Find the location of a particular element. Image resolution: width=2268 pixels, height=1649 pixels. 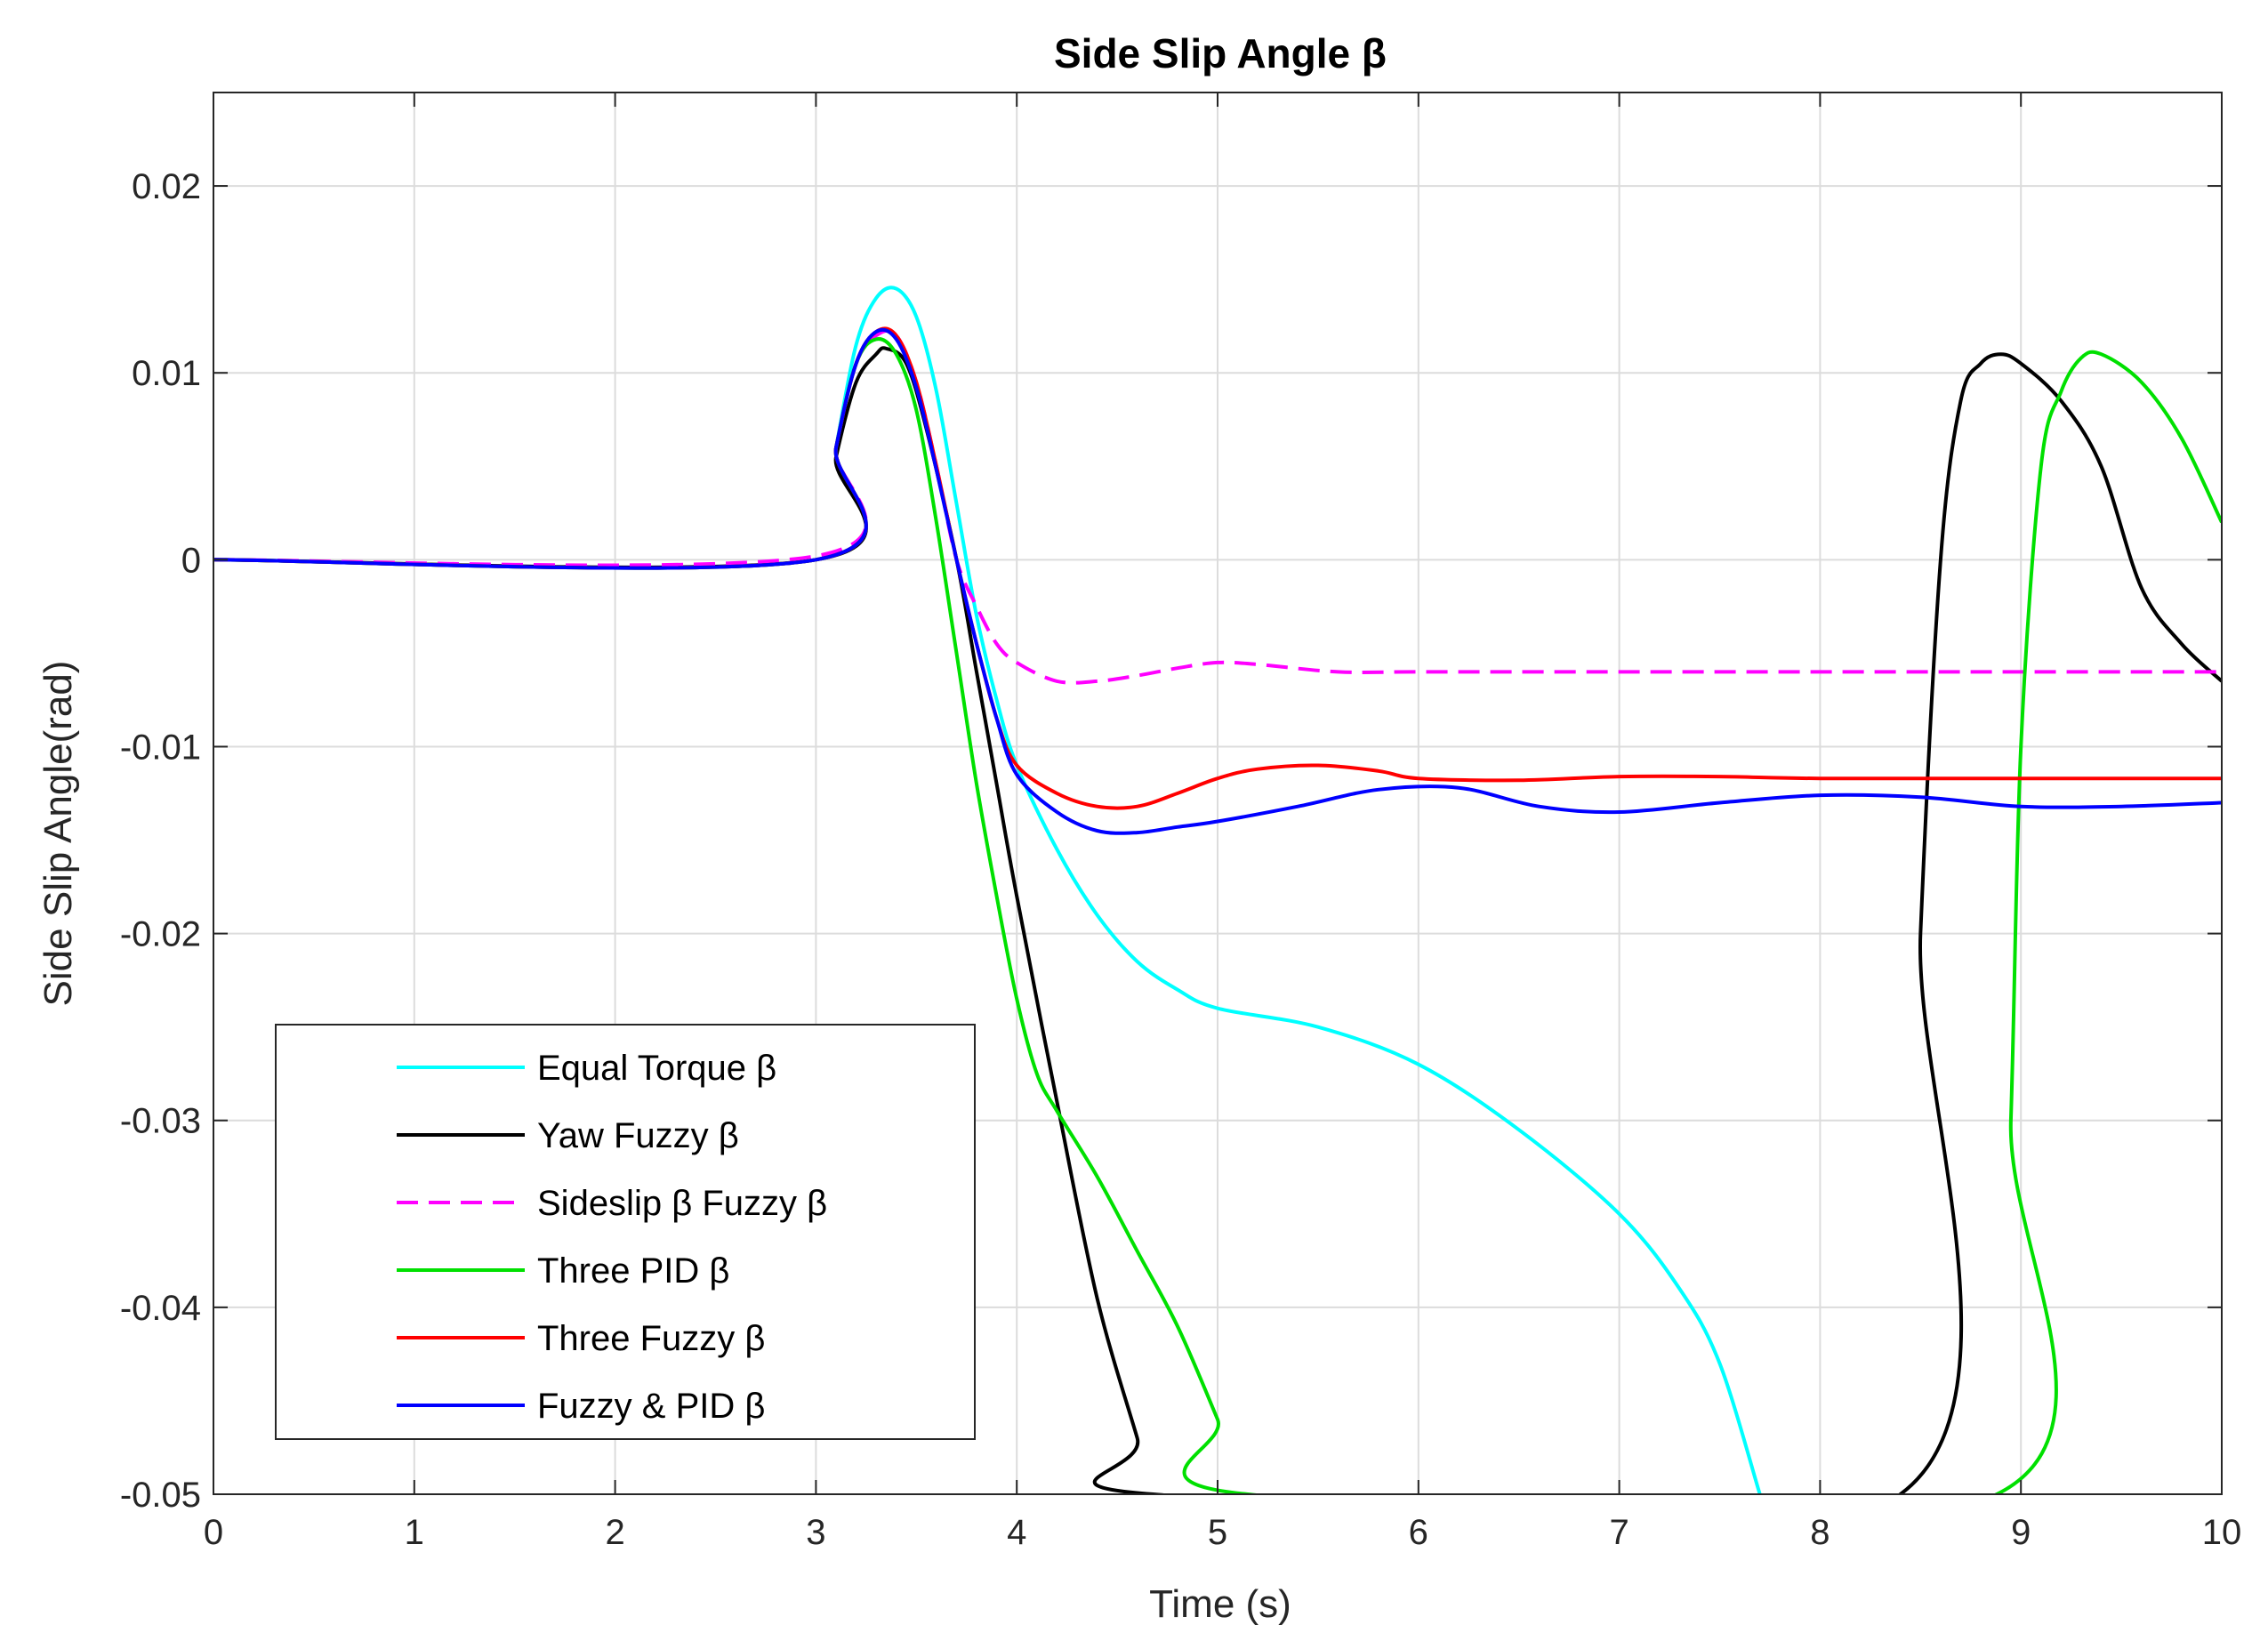

x-tick-label: 0 is located at coordinates (213, 1532).